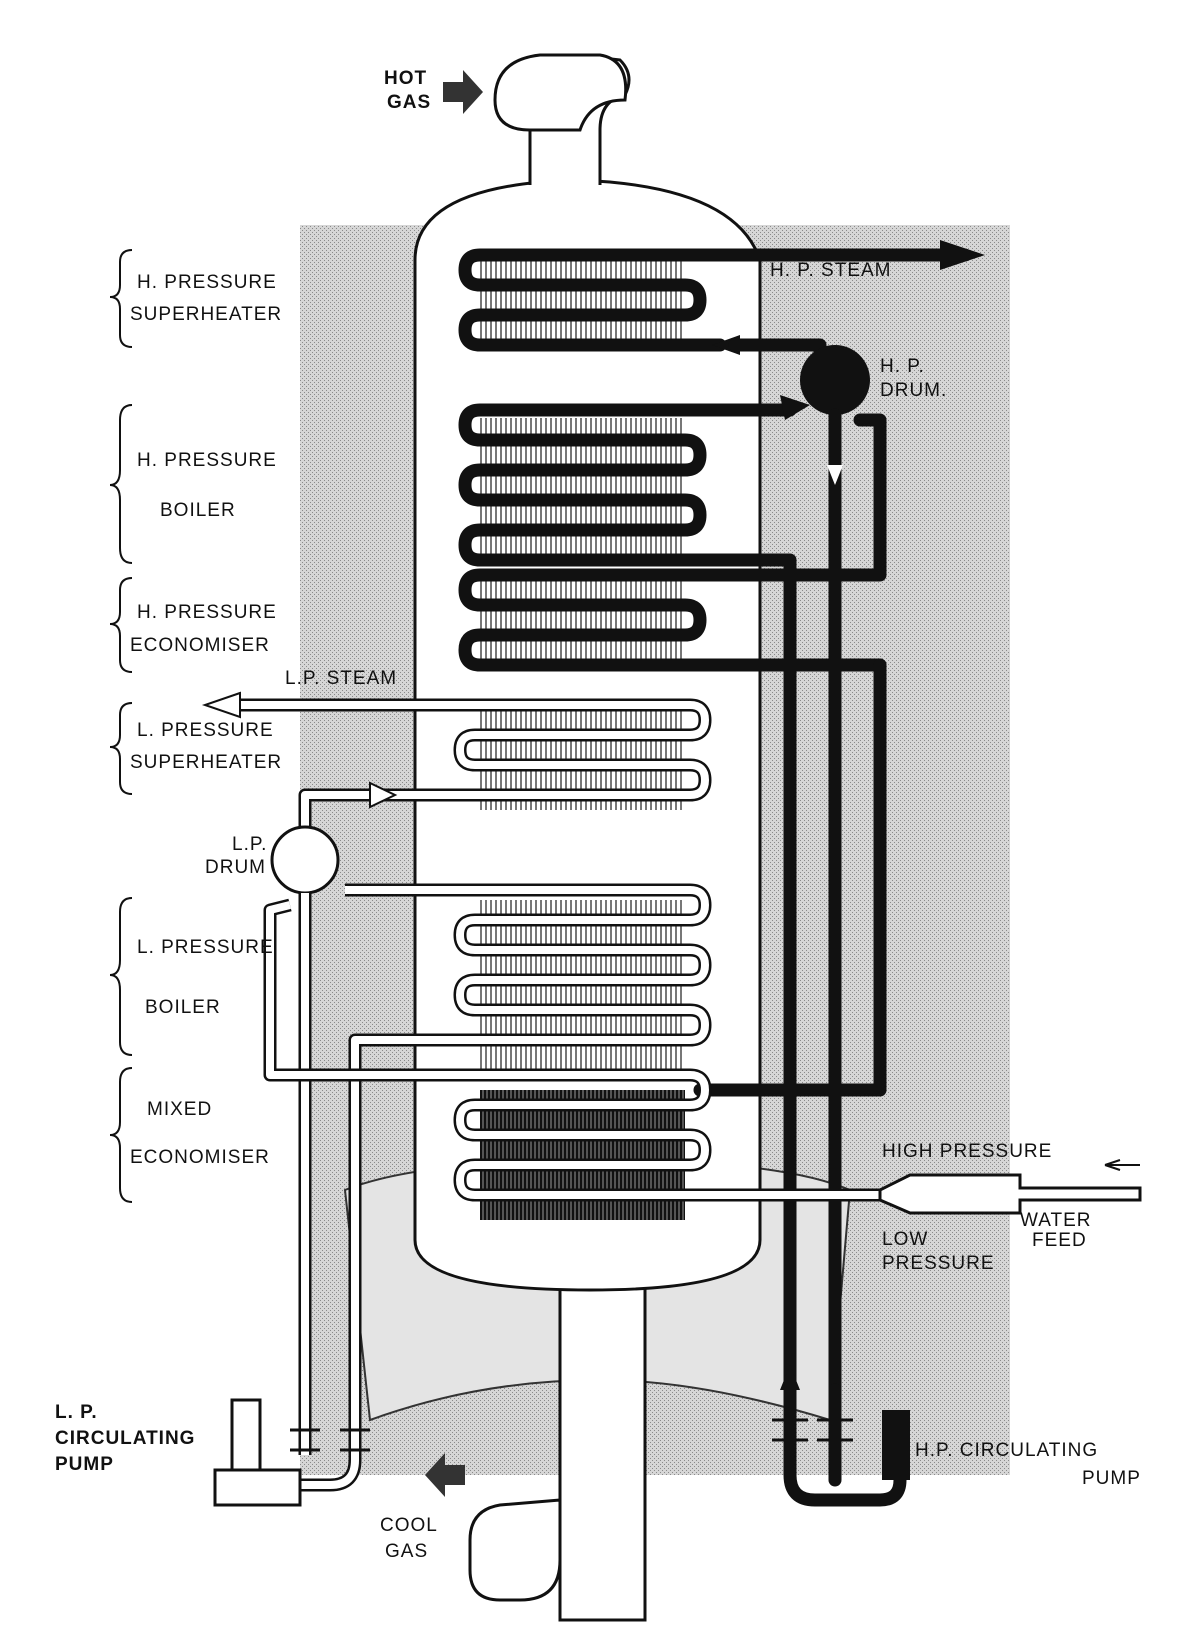  Describe the element at coordinates (121, 625) in the screenshot. I see `brace-hp-economiser` at that location.